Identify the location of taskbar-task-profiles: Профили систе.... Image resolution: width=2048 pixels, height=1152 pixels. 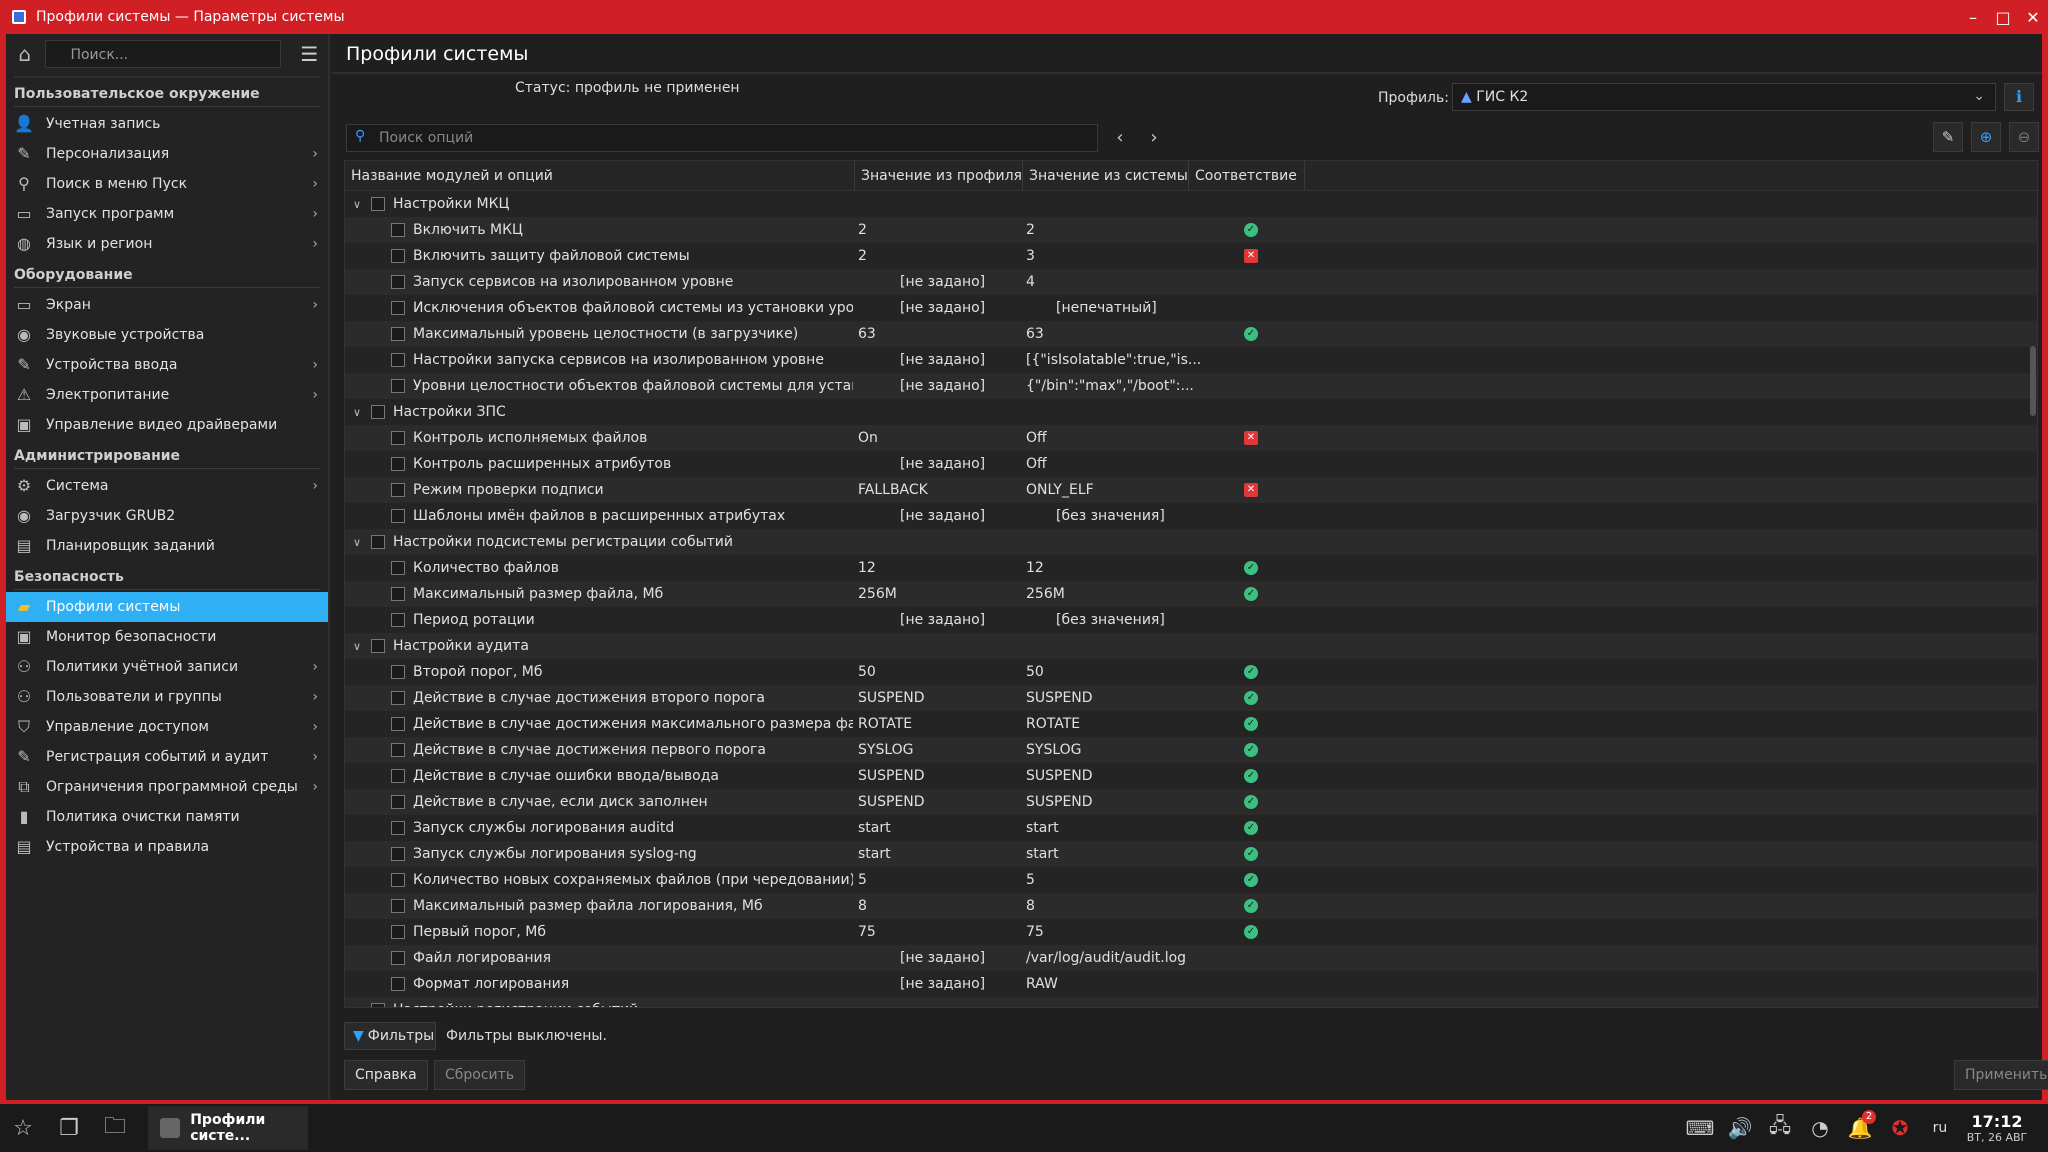
(228, 1128).